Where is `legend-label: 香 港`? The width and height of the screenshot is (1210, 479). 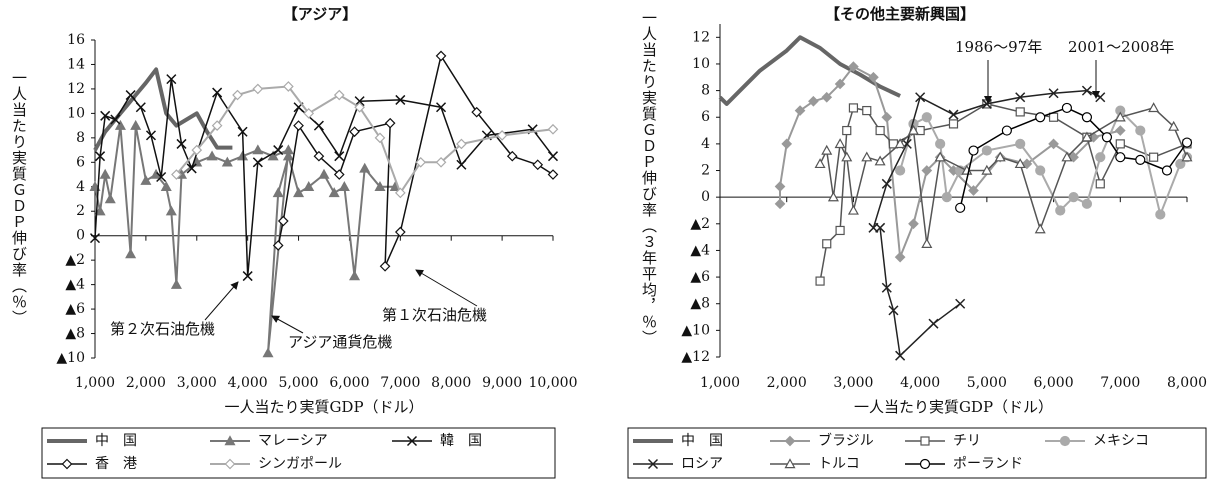 legend-label: 香 港 is located at coordinates (116, 464).